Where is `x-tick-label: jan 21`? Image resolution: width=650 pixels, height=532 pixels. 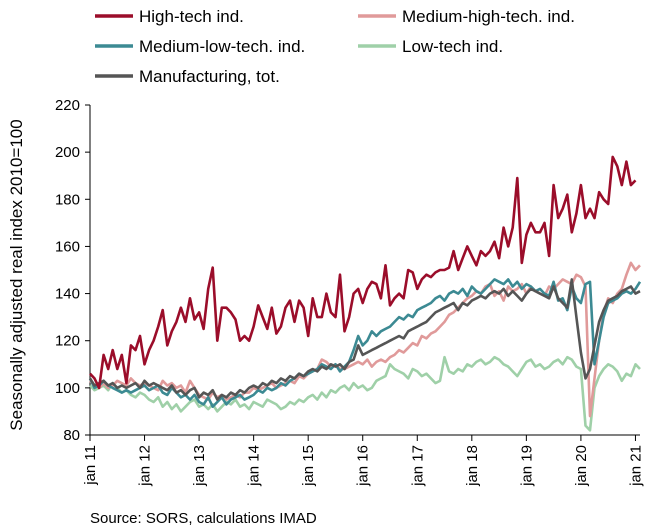
x-tick-label: jan 21 is located at coordinates (635, 466).